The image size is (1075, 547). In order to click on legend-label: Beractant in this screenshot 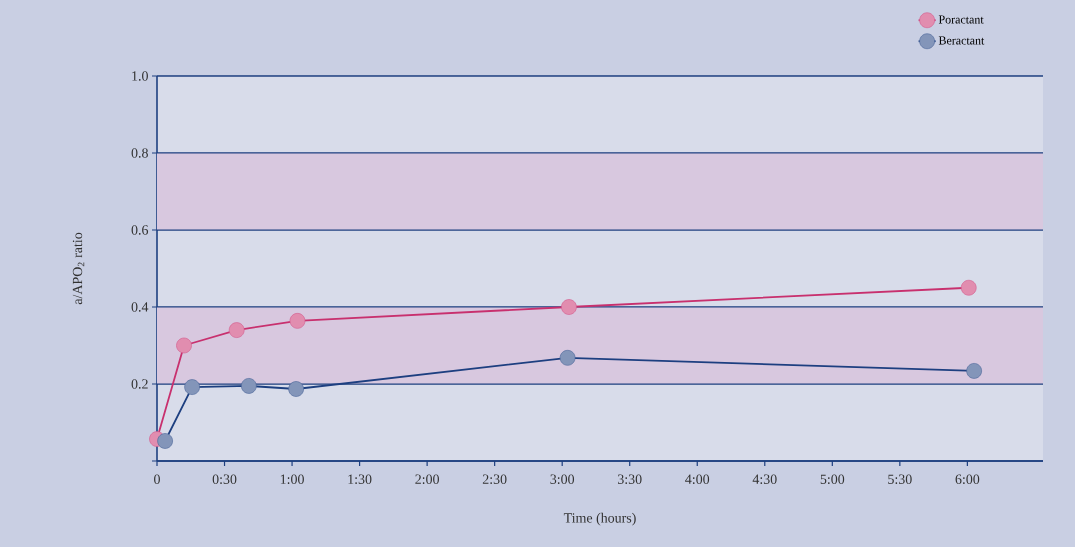, I will do `click(961, 40)`.